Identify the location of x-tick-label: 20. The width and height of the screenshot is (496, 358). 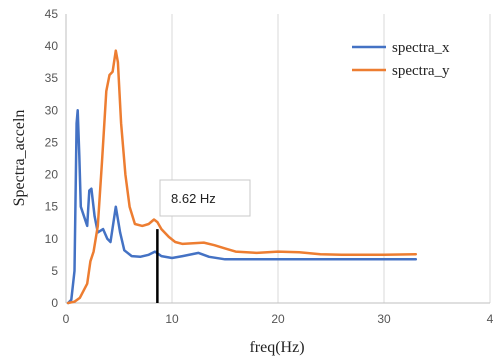
(278, 319).